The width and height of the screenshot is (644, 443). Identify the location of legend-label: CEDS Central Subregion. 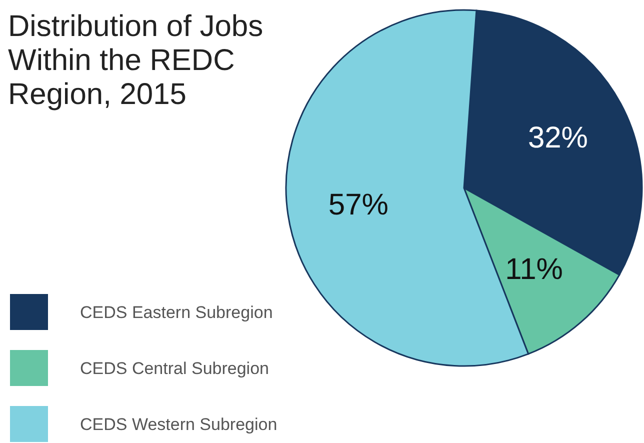
(174, 368).